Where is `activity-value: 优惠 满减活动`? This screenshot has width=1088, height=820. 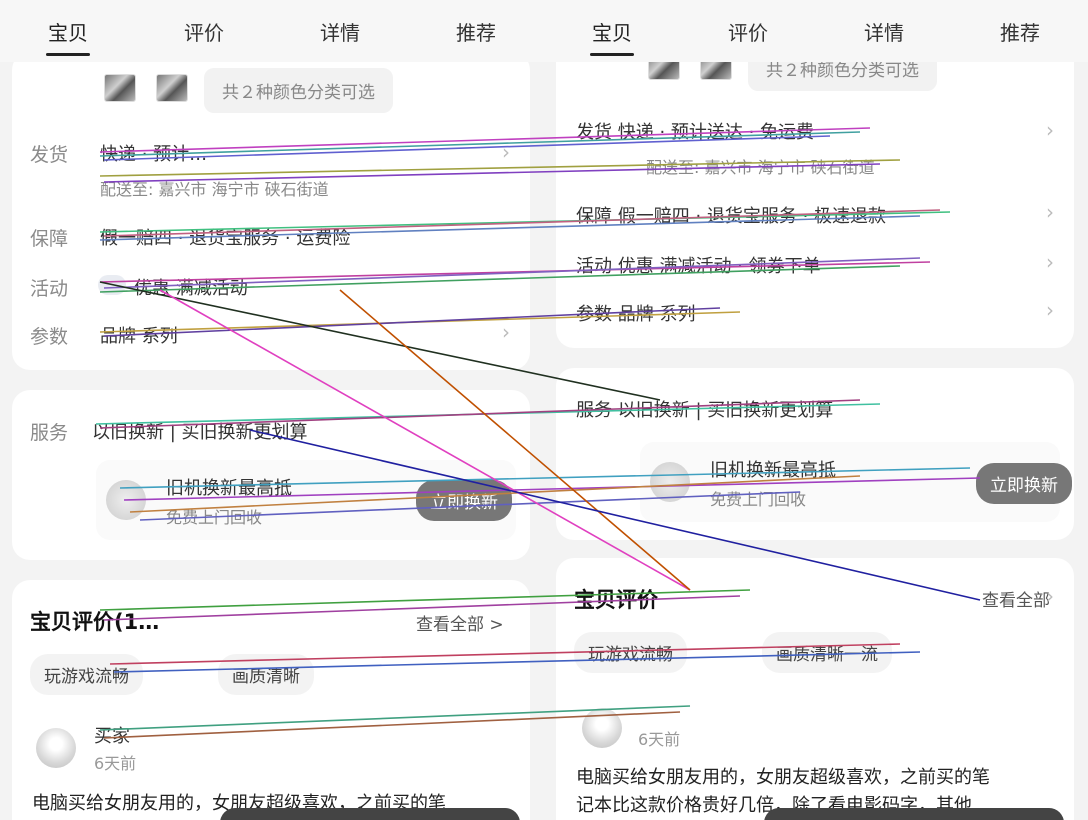 activity-value: 优惠 满减活动 is located at coordinates (191, 288).